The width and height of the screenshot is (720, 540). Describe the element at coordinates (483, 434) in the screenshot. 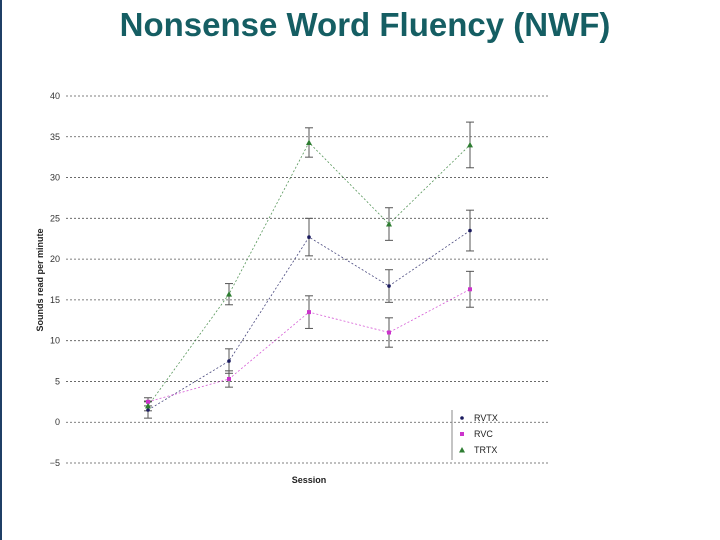

I see `legend-label-rvc: RVC` at that location.